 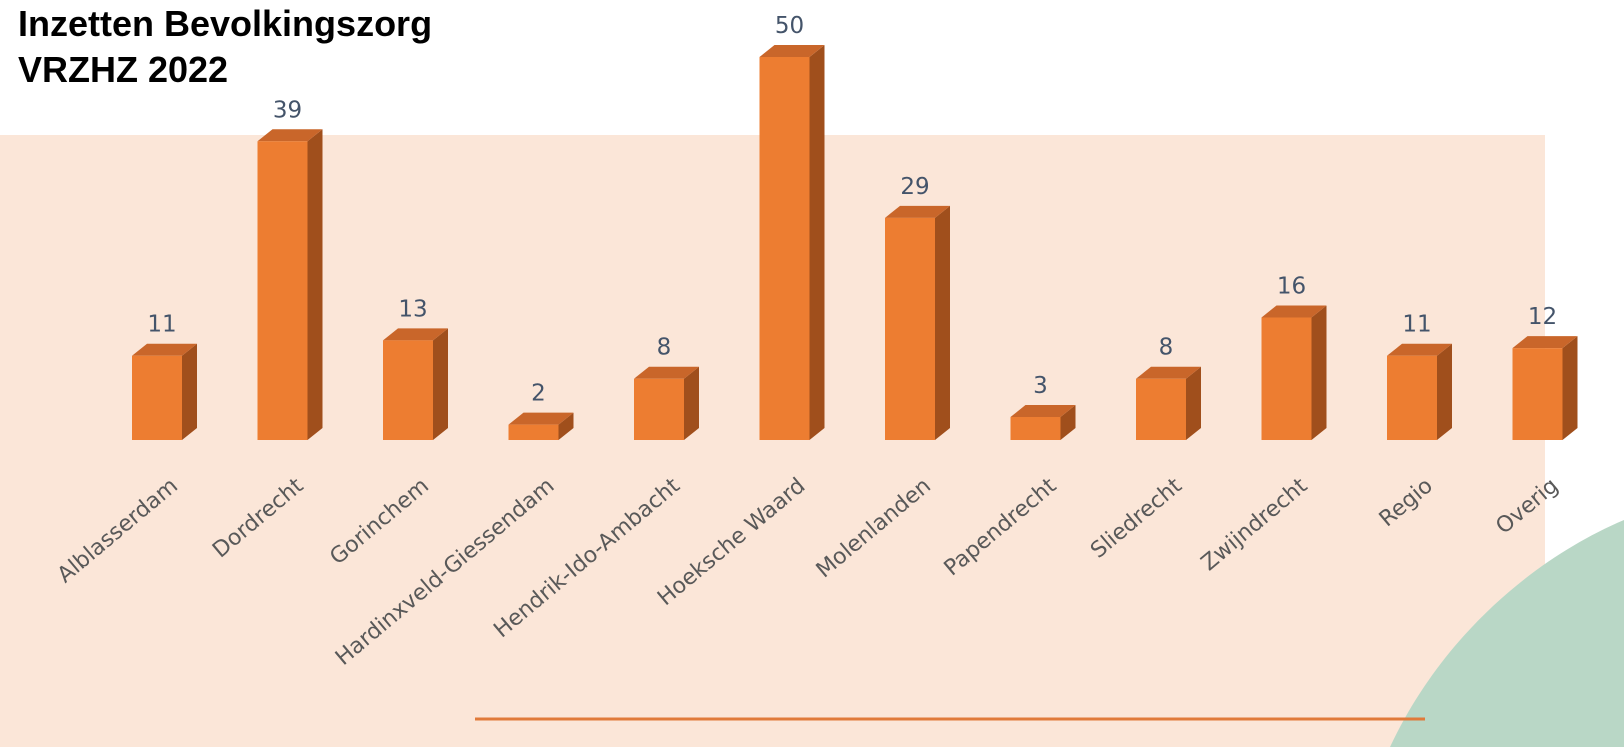 I want to click on decor-shape, so click(x=1507, y=633).